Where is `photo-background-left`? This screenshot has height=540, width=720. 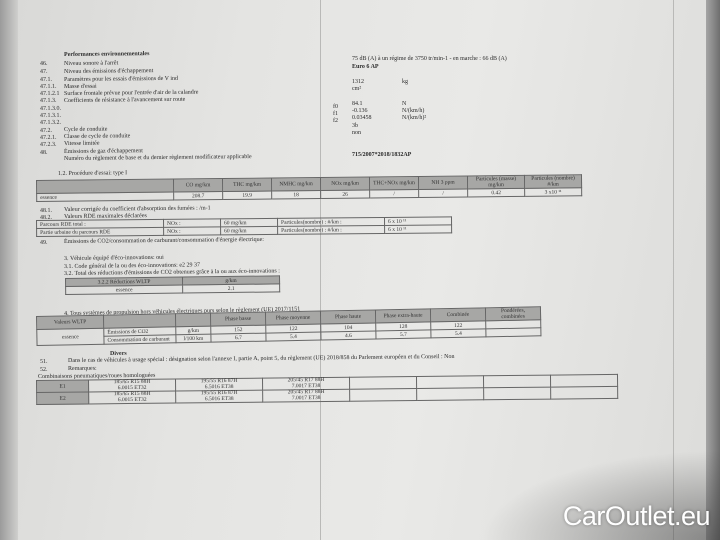 photo-background-left is located at coordinates (9, 270).